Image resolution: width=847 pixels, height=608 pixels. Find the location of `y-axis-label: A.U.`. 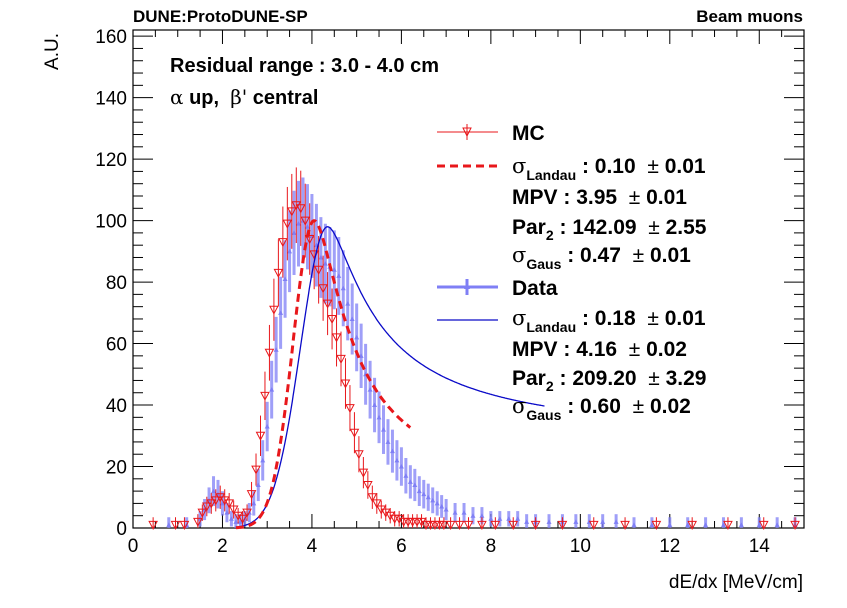

y-axis-label: A.U. is located at coordinates (52, 51).